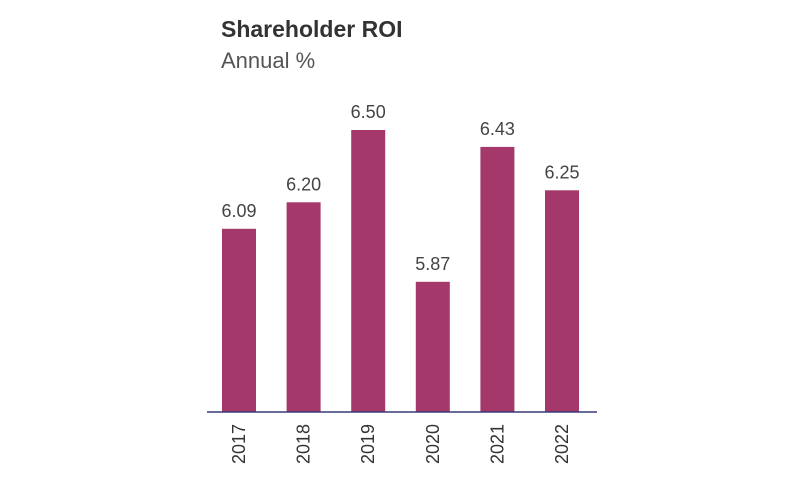 The image size is (800, 500). I want to click on bar-2017, so click(239, 320).